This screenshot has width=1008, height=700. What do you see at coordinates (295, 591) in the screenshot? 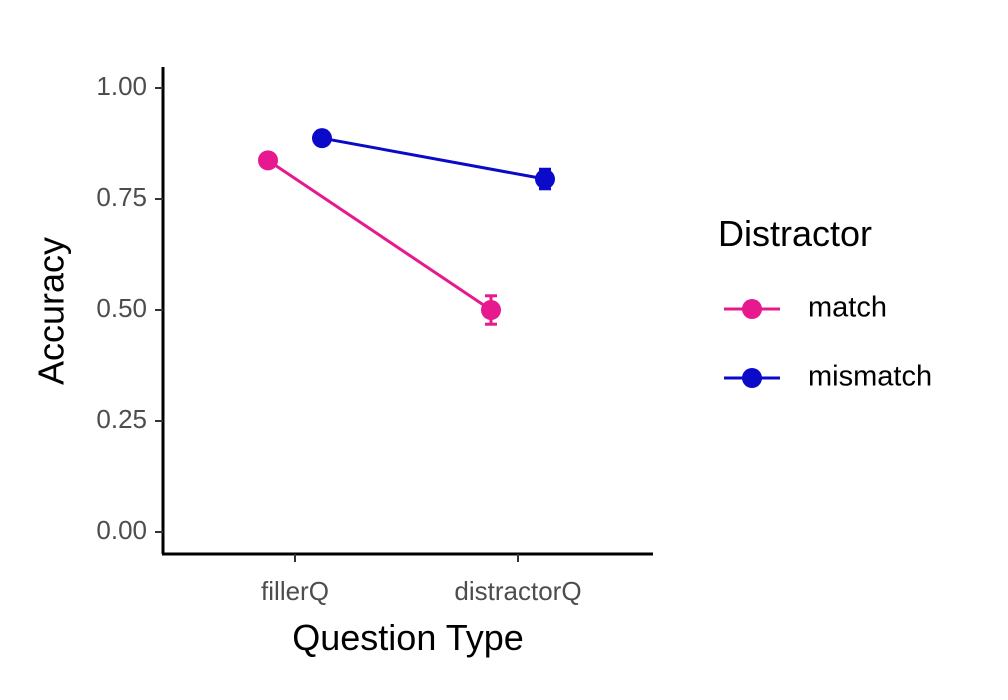
I see `x-tick-label: fillerQ` at bounding box center [295, 591].